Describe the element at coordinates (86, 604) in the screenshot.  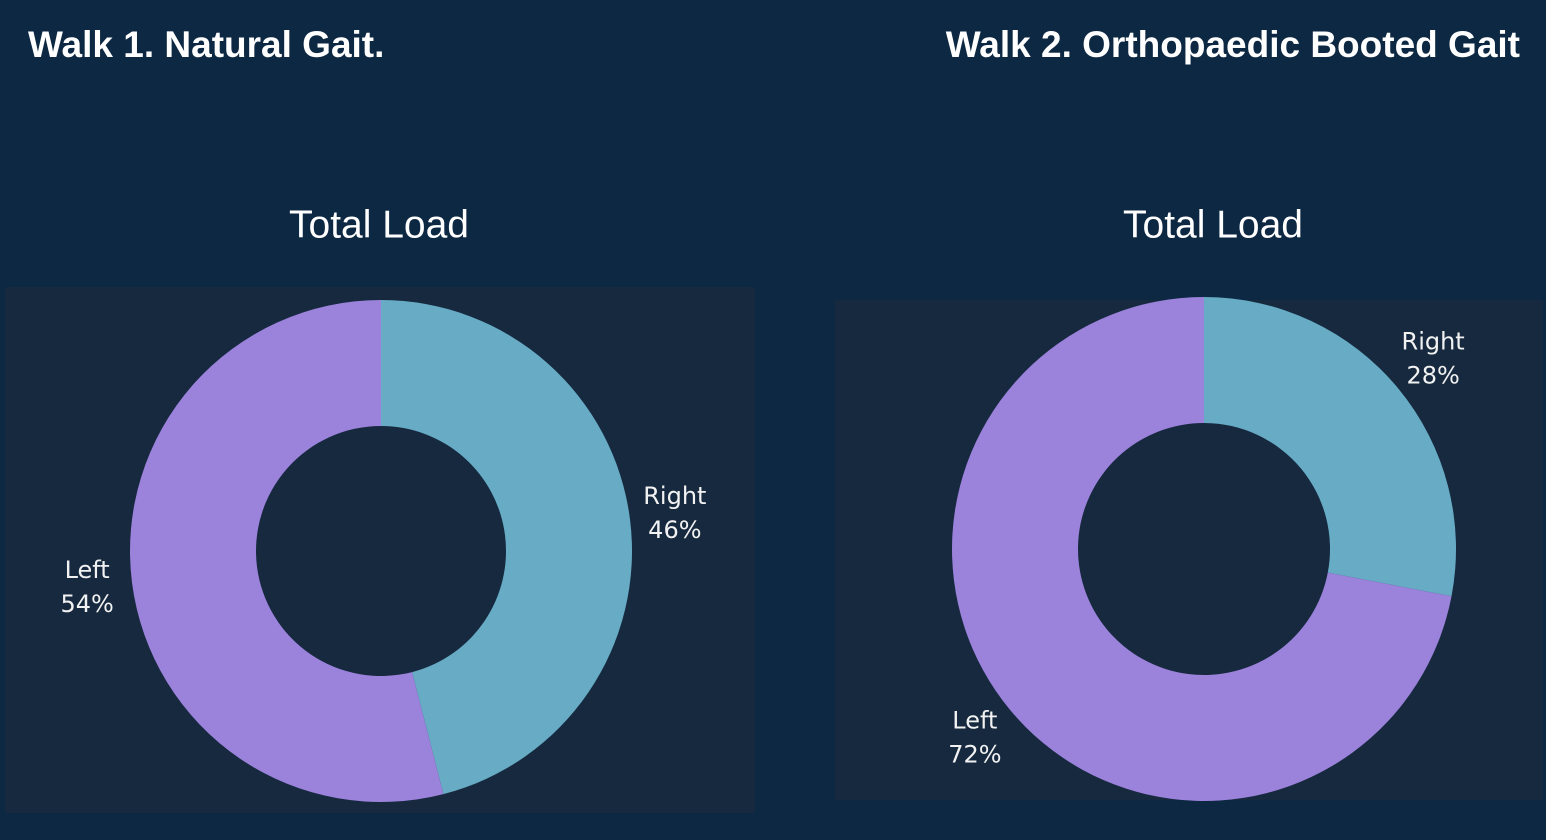
I see `value-label: 54%` at that location.